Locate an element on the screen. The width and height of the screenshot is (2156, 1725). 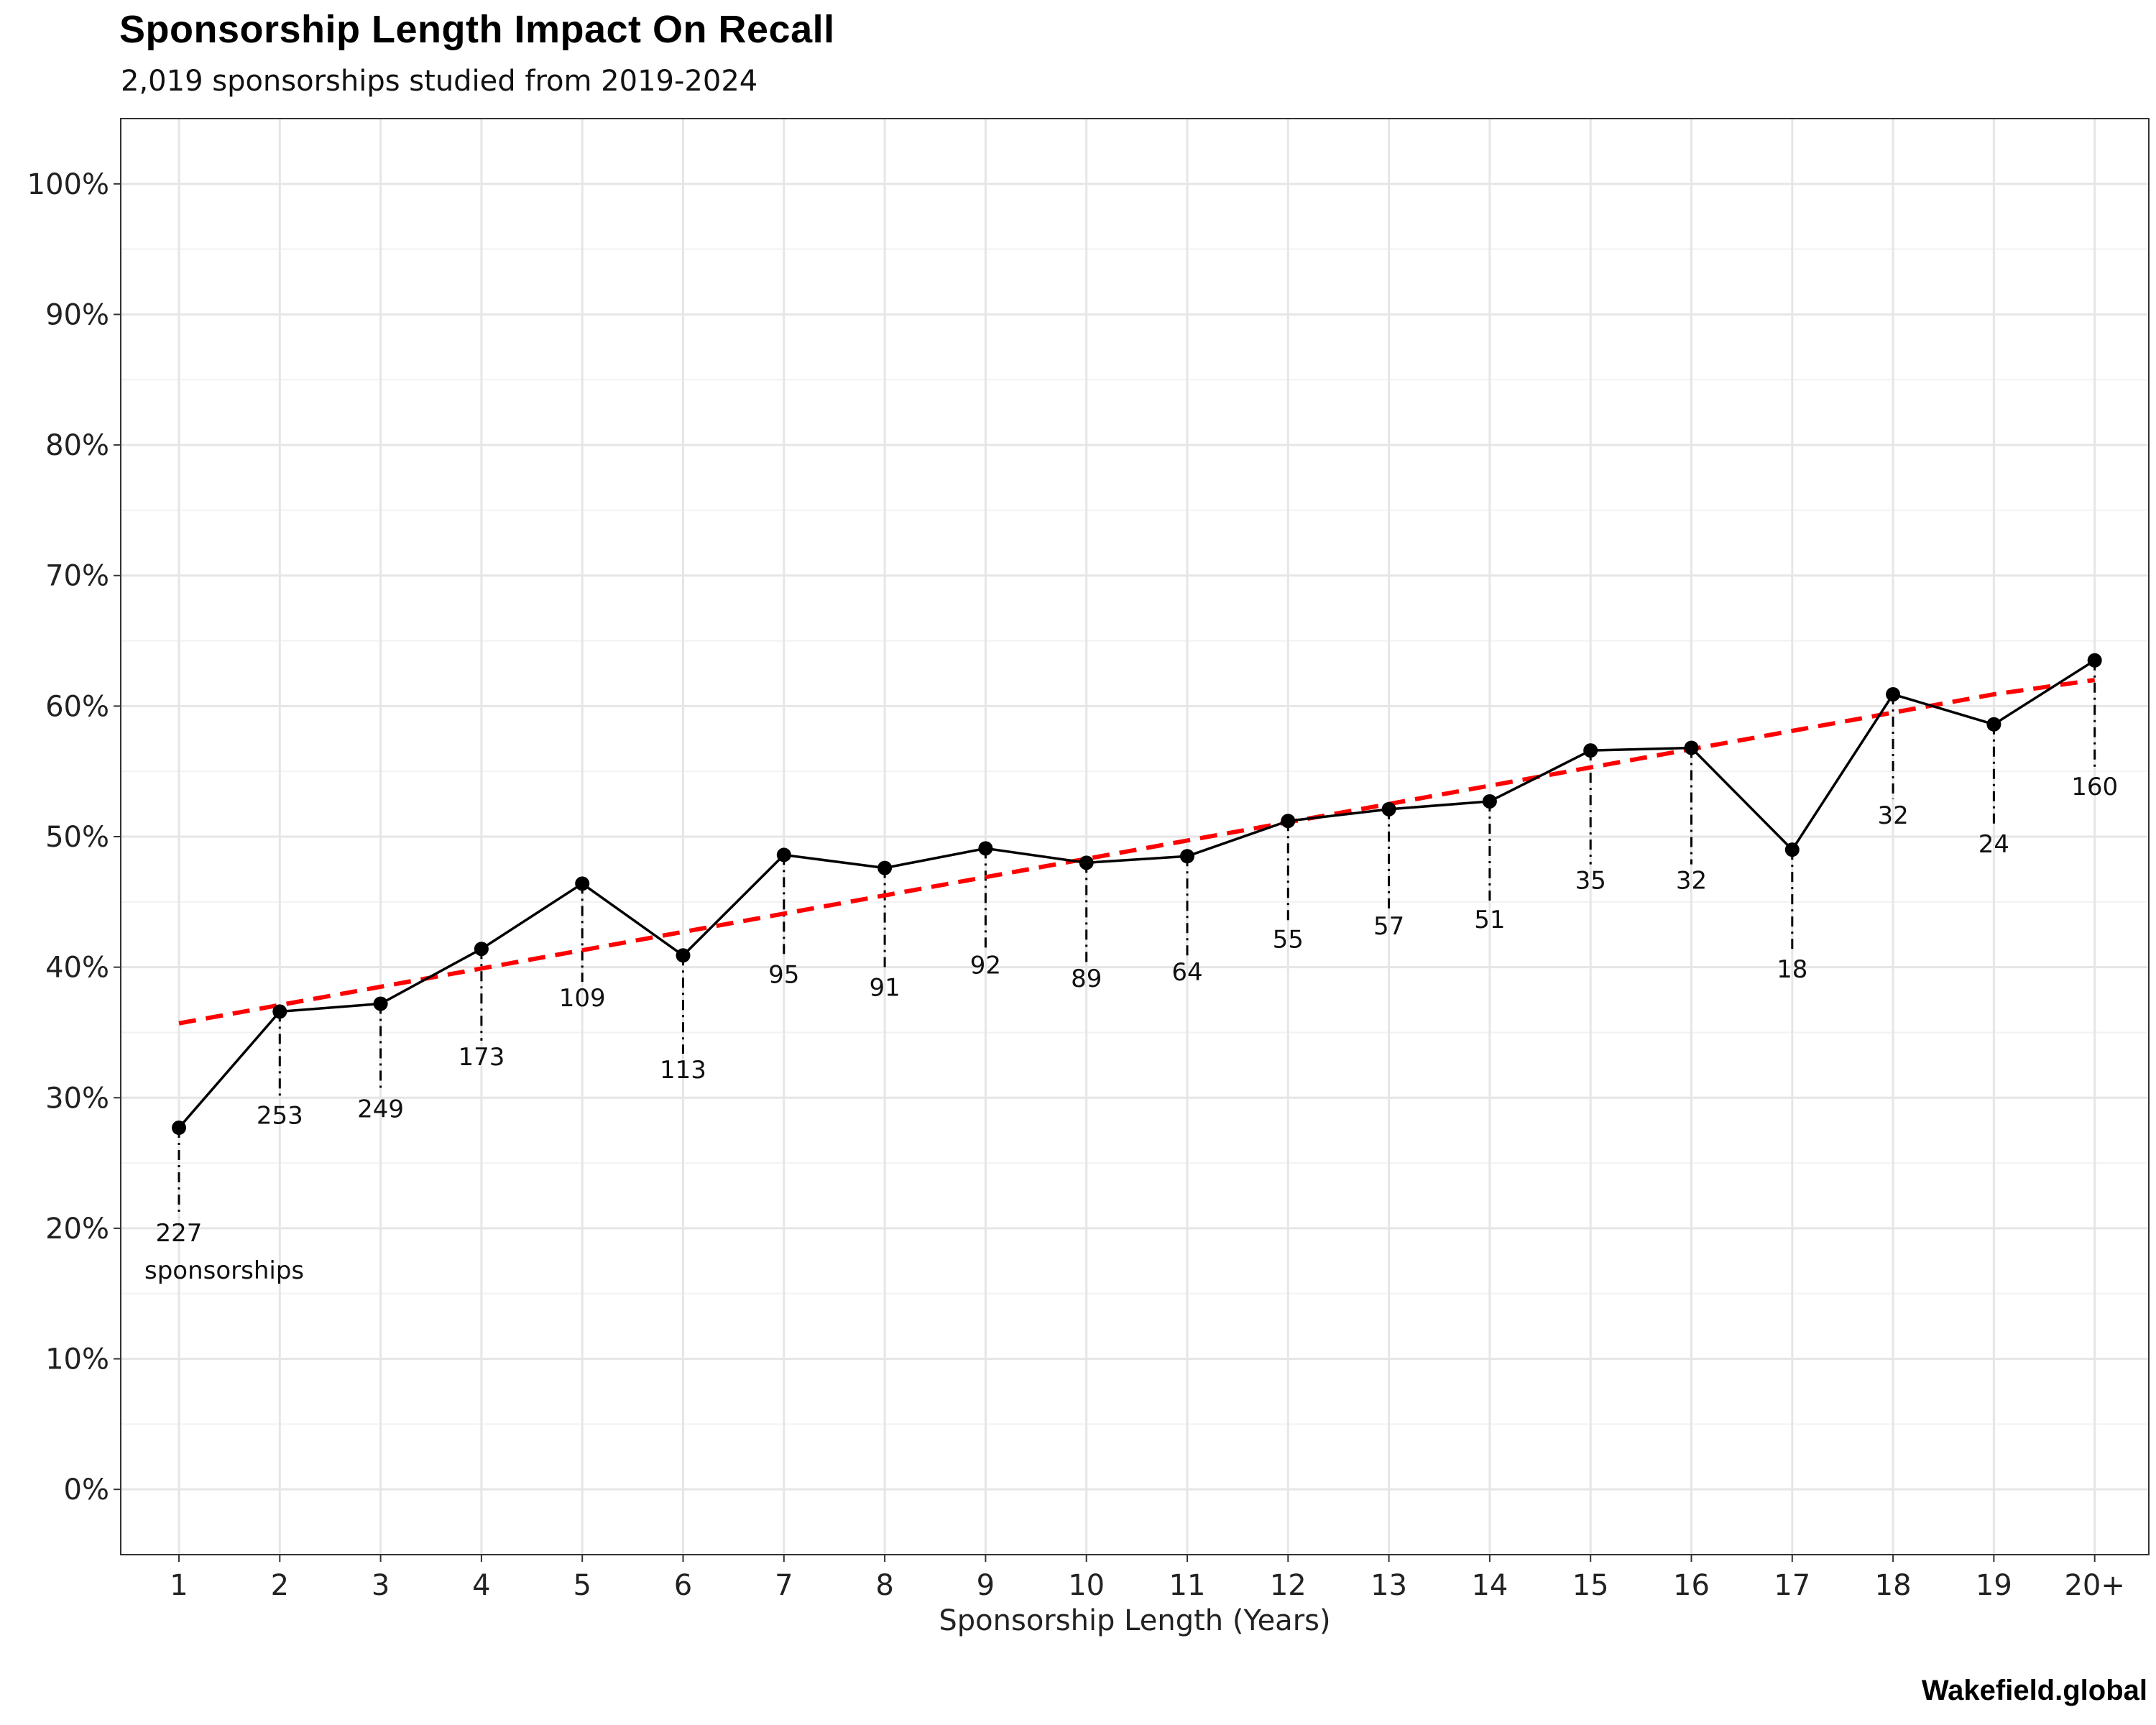
x-tick-label: 9 is located at coordinates (986, 1585).